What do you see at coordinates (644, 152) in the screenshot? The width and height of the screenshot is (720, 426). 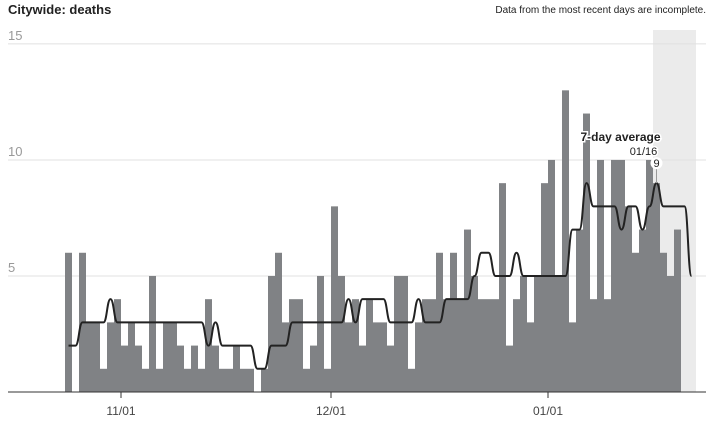 I see `annotation-date: 01/16` at bounding box center [644, 152].